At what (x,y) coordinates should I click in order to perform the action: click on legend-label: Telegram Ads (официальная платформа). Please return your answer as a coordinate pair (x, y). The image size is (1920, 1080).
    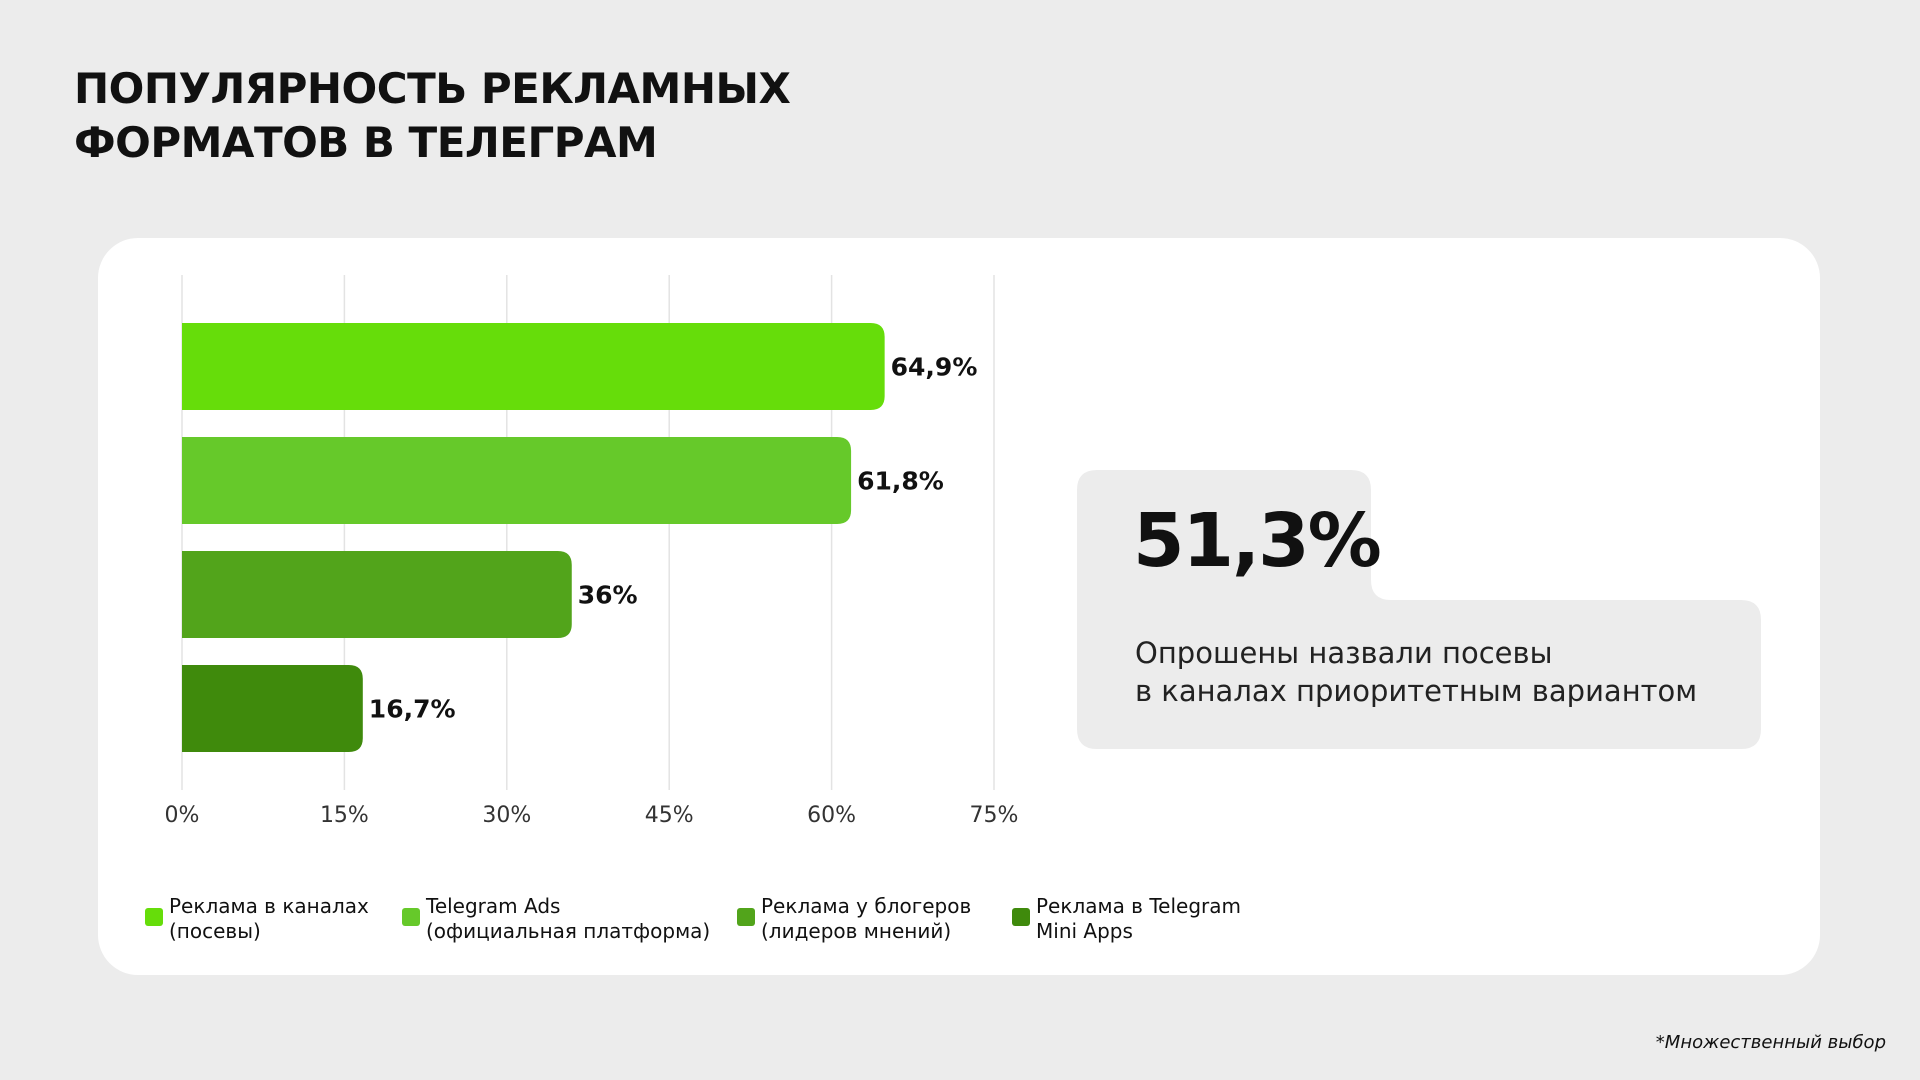
    Looking at the image, I should click on (568, 918).